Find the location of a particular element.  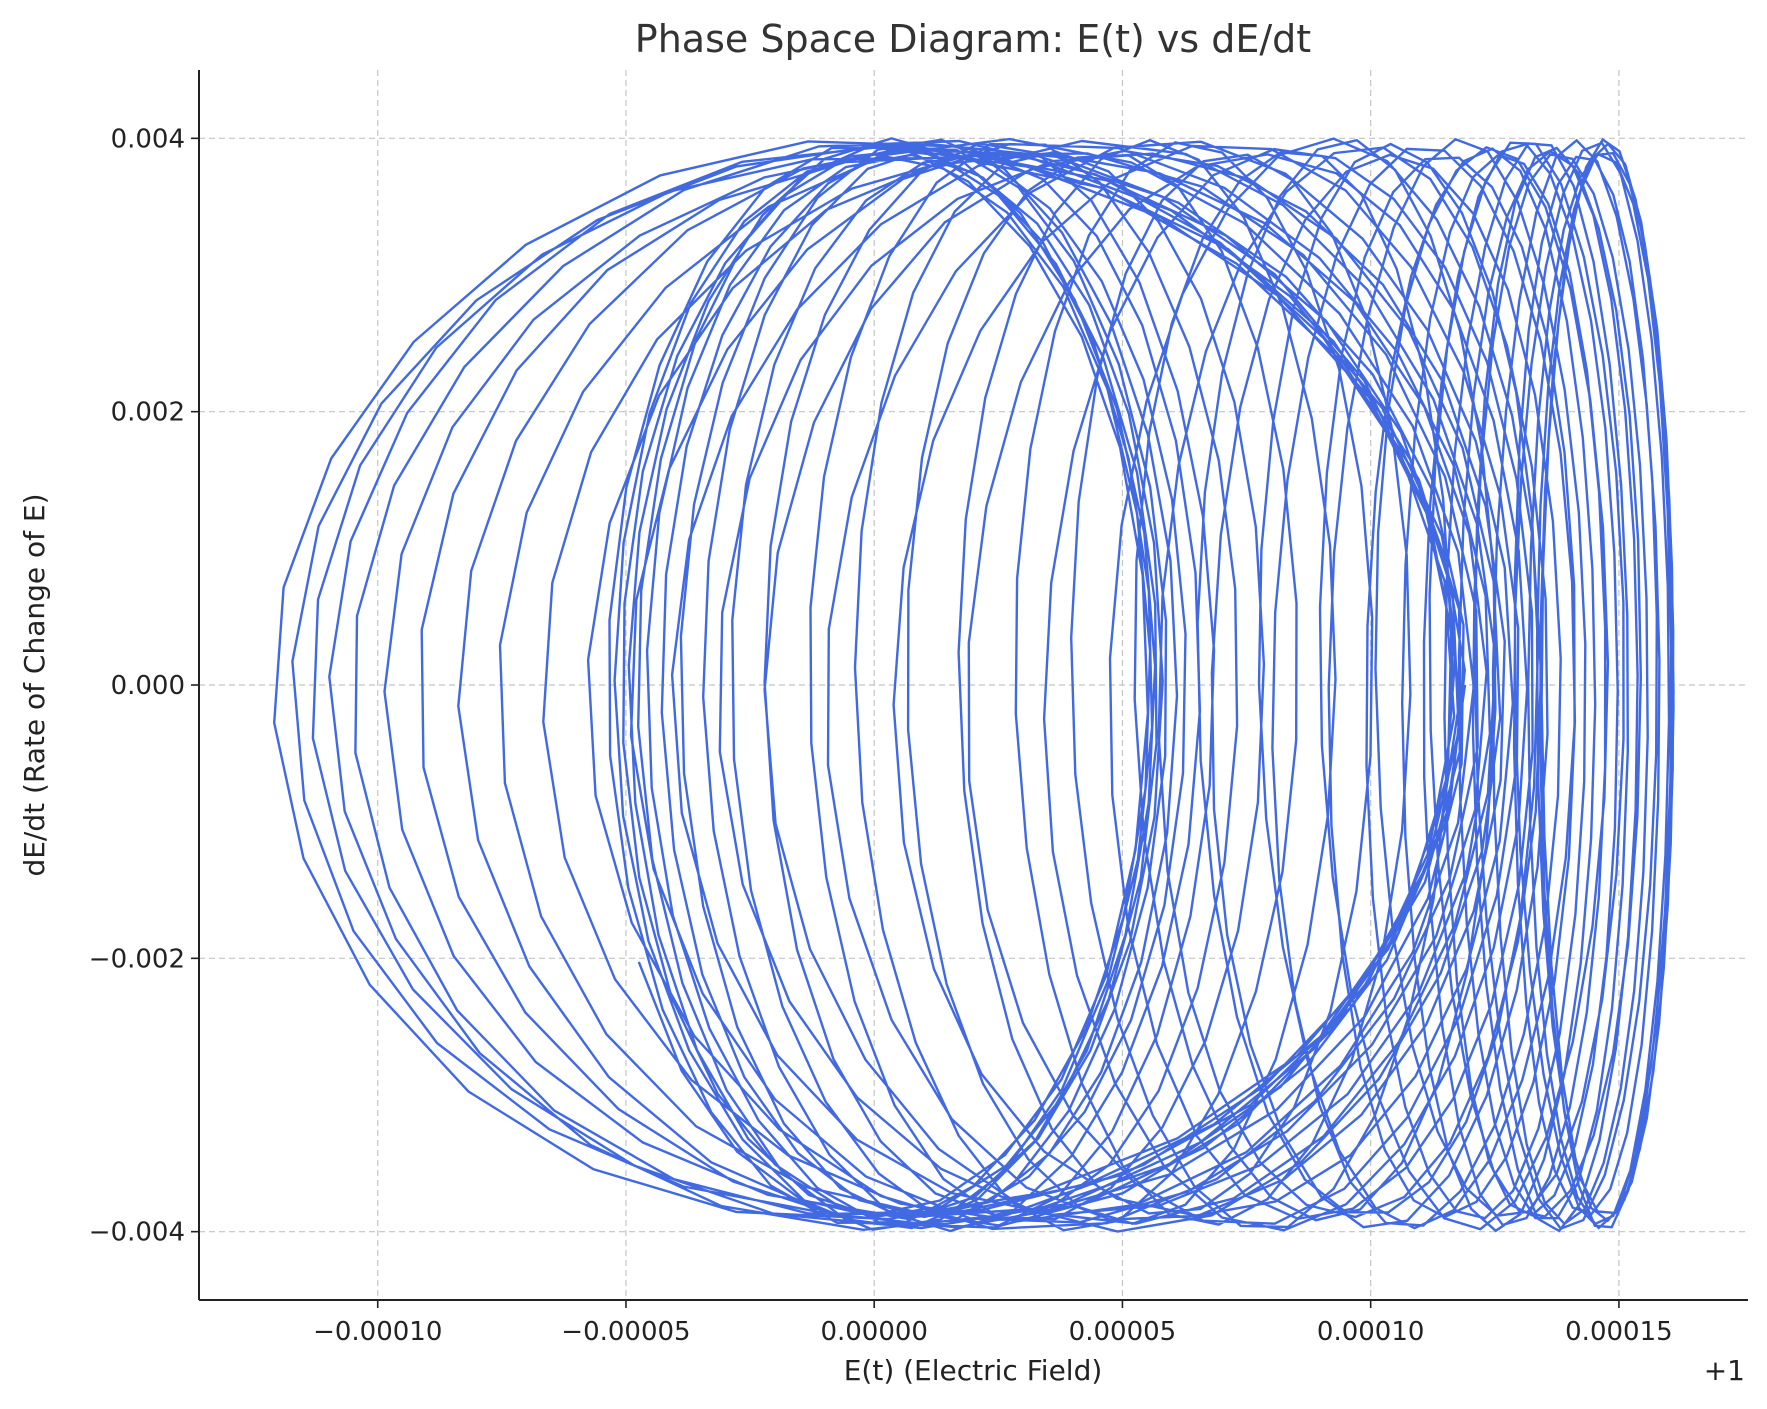

x-axis-offset-label: +1 is located at coordinates (1724, 1370).